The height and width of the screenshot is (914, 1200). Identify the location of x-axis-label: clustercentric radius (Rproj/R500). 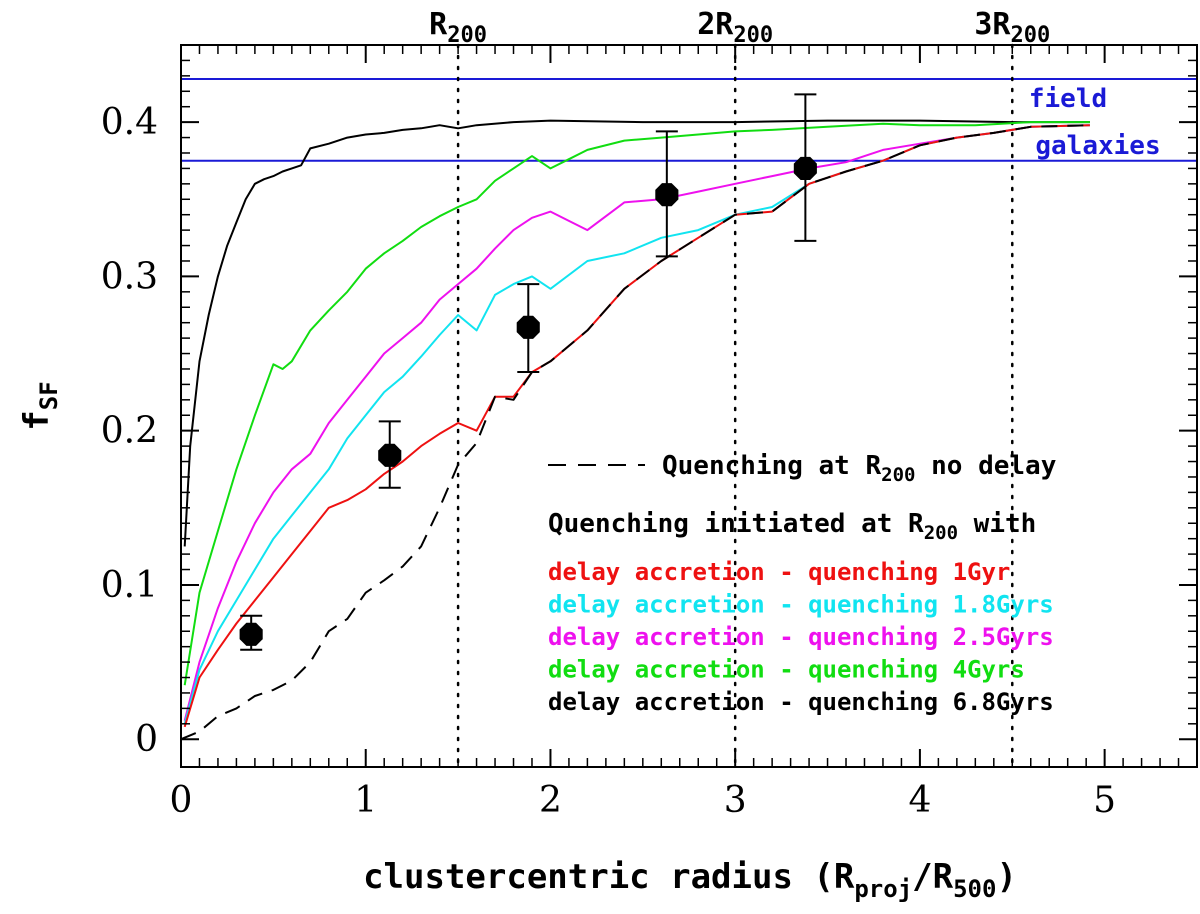
(690, 880).